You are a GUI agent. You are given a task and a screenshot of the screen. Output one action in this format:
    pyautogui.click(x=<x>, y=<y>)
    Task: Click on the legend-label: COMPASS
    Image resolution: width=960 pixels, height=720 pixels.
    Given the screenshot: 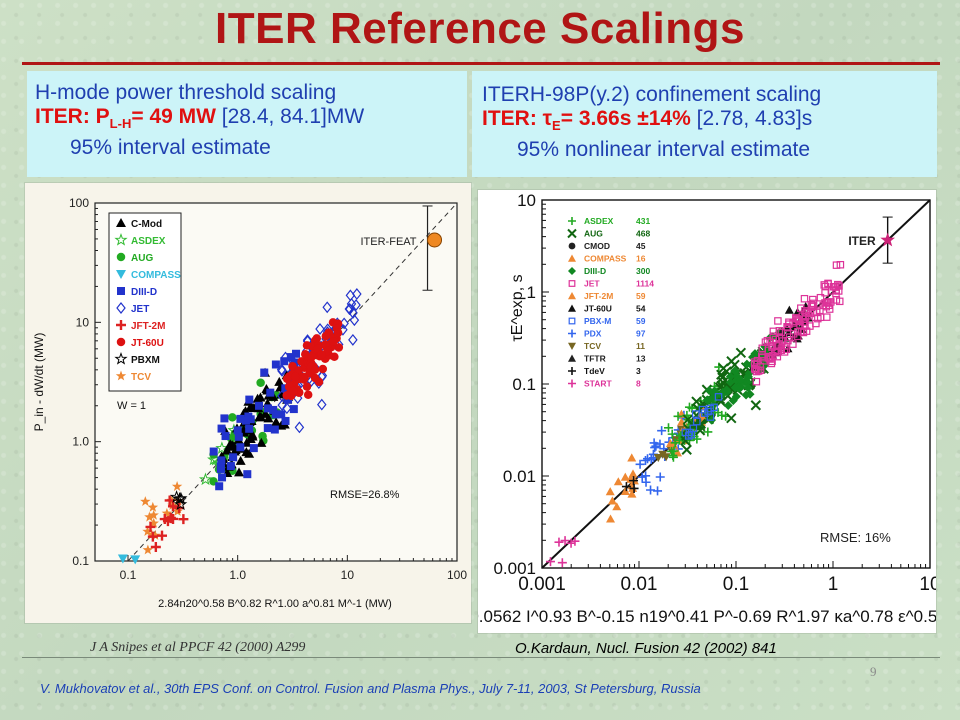 What is the action you would take?
    pyautogui.click(x=156, y=275)
    